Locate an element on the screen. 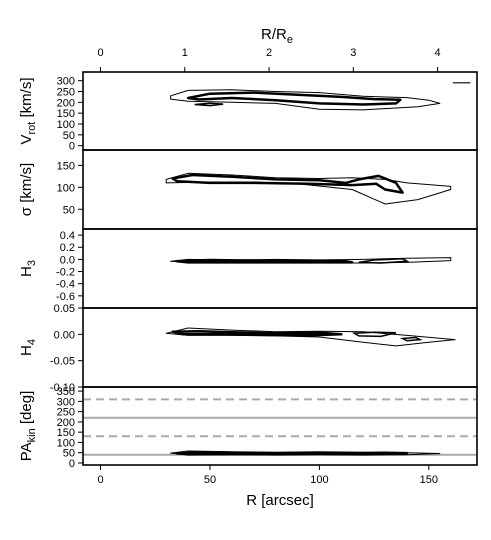  panel-sigma: 50 100 150 σ [km/s] is located at coordinates (248, 189).